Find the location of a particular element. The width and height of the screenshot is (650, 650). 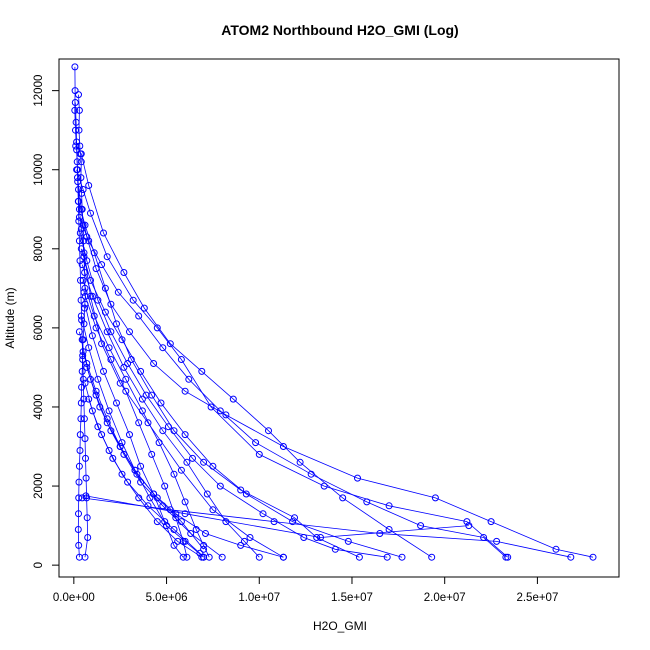

y-tick-label: 12000 is located at coordinates (39, 91).